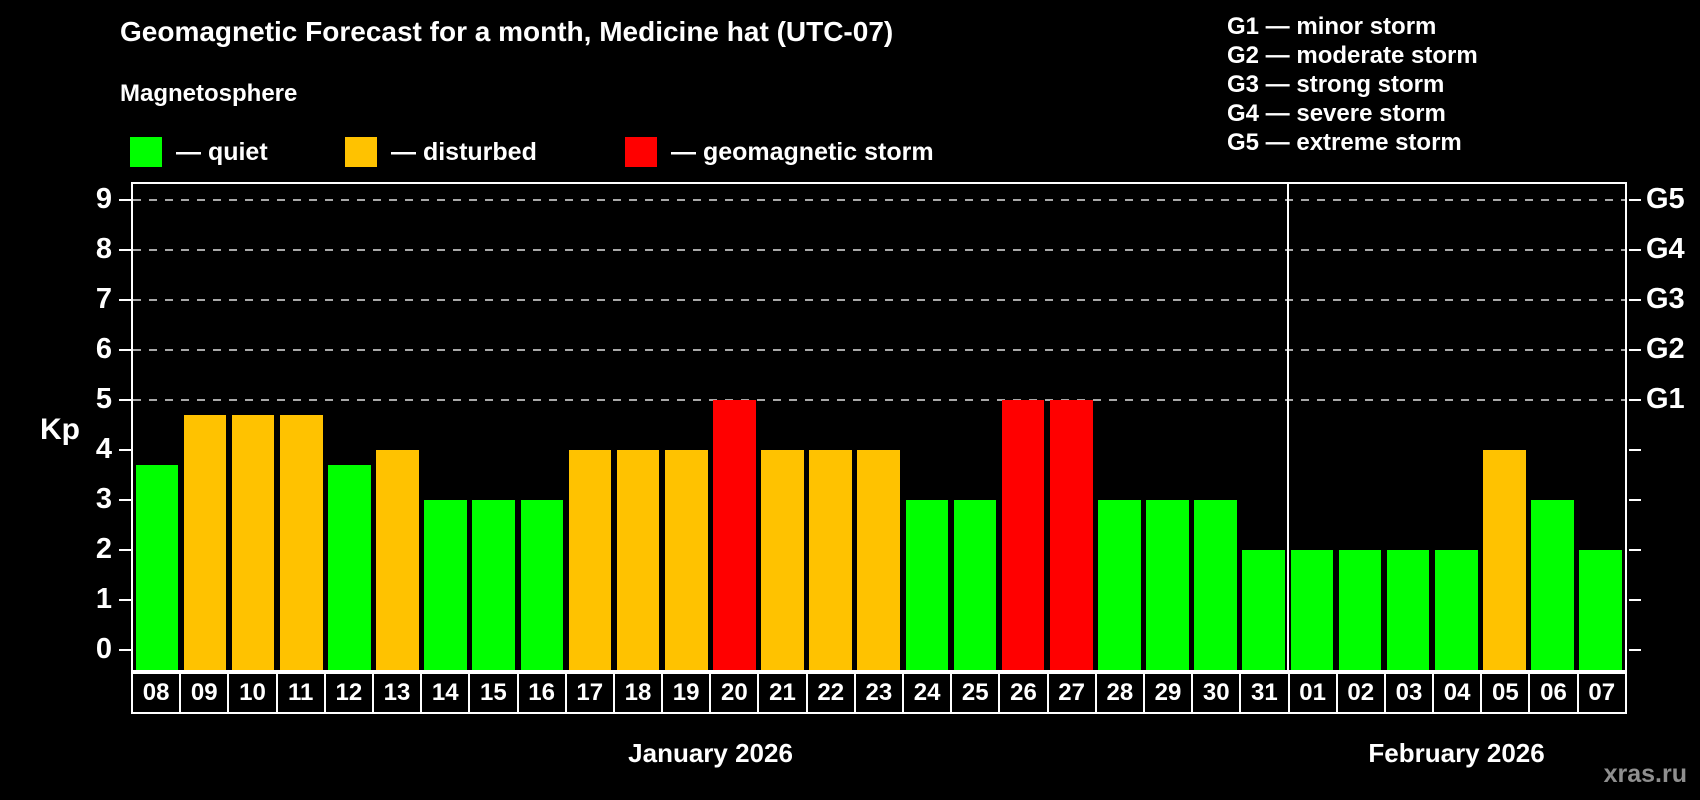 The image size is (1700, 800). I want to click on date-cell-27: 27, so click(1071, 693).